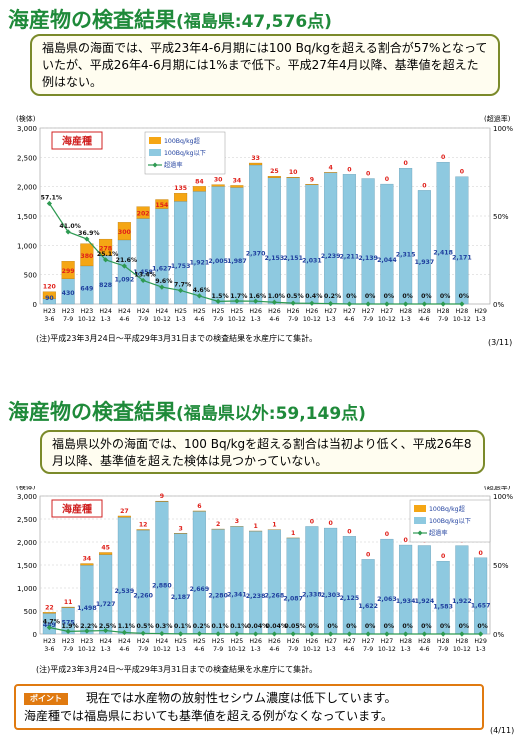  Describe the element at coordinates (88, 233) in the screenshot. I see `rate-label: 36.9%` at that location.